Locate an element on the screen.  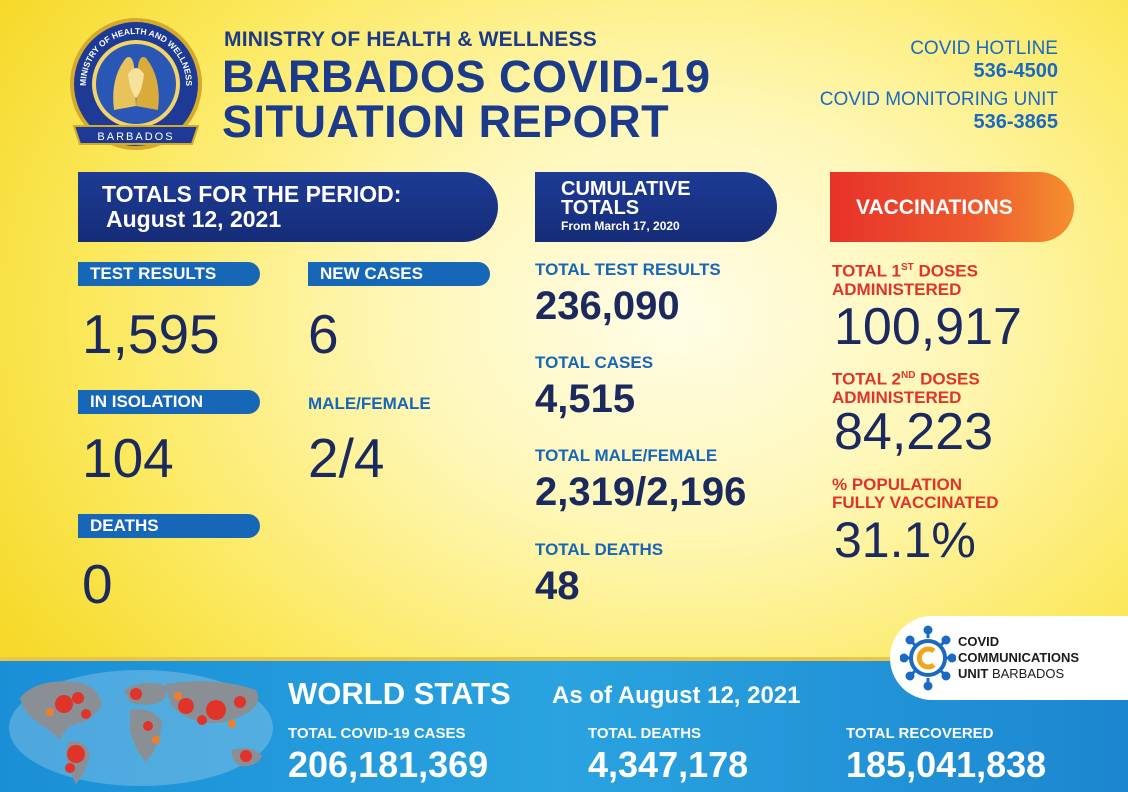
first-doses-label-b: DOSES is located at coordinates (945, 271).